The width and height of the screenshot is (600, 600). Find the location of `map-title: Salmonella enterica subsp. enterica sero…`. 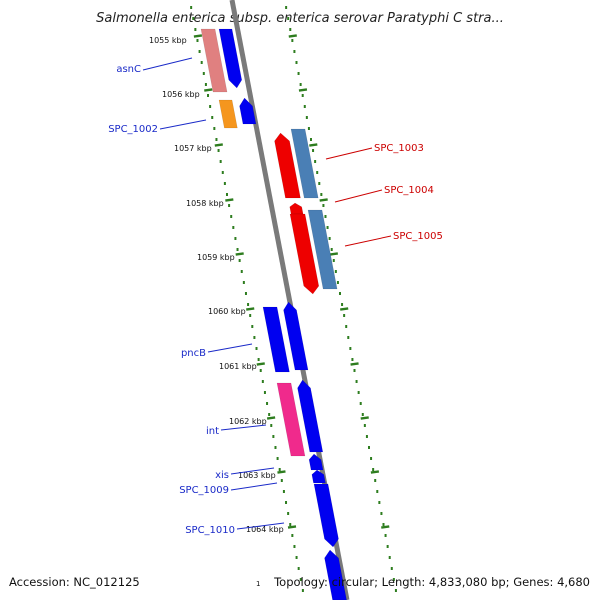

map-title: Salmonella enterica subsp. enterica sero… is located at coordinates (300, 18).